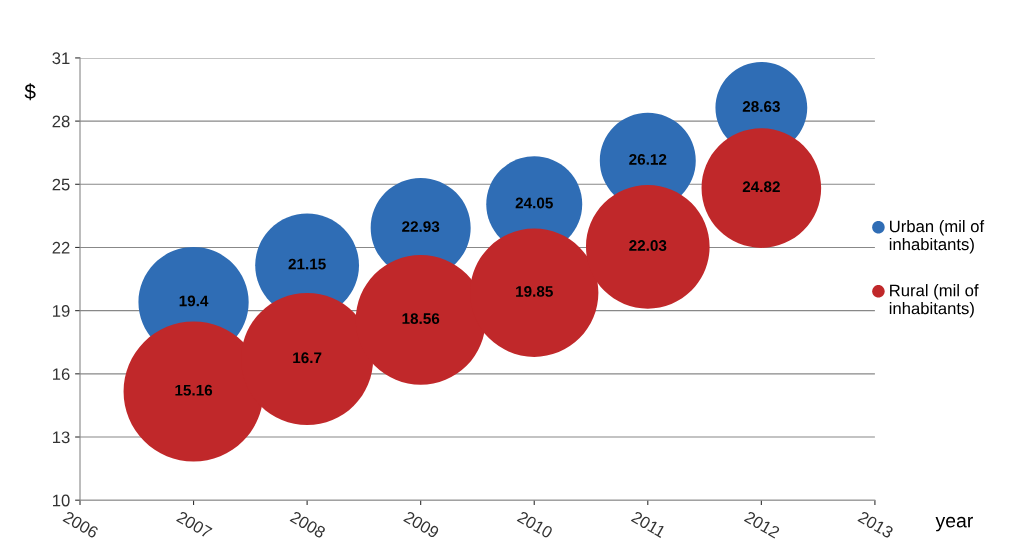 Image resolution: width=1031 pixels, height=557 pixels. What do you see at coordinates (875, 524) in the screenshot?
I see `x-tick-label: 2013` at bounding box center [875, 524].